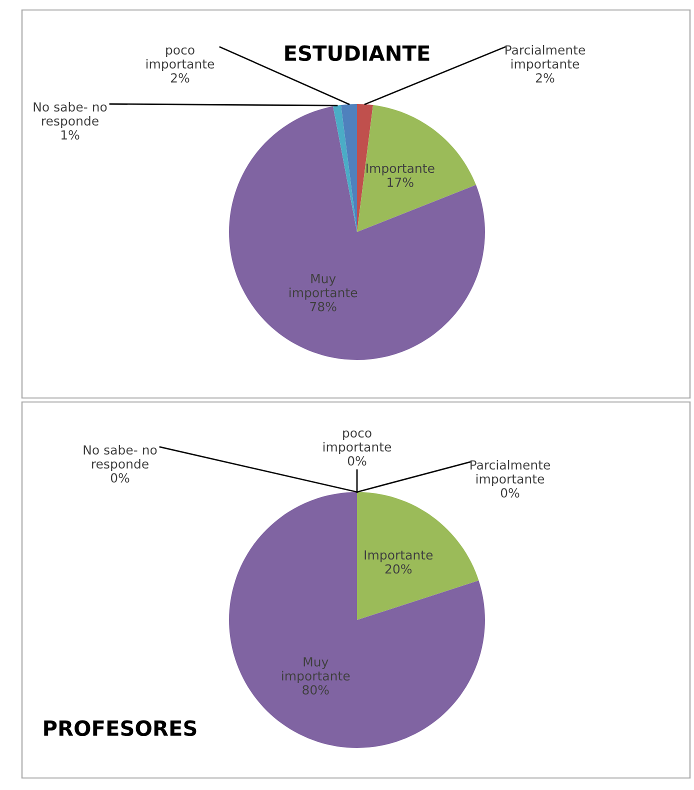 Image resolution: width=694 pixels, height=790 pixels. I want to click on data-label: 17%, so click(401, 182).